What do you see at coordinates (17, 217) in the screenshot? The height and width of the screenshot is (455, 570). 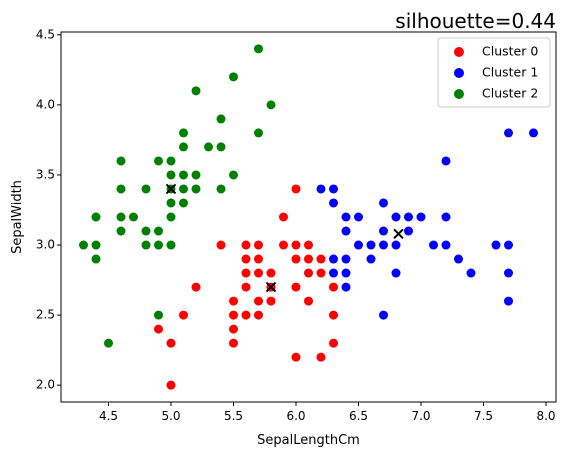 I see `y-axis-label: SepalWidth` at bounding box center [17, 217].